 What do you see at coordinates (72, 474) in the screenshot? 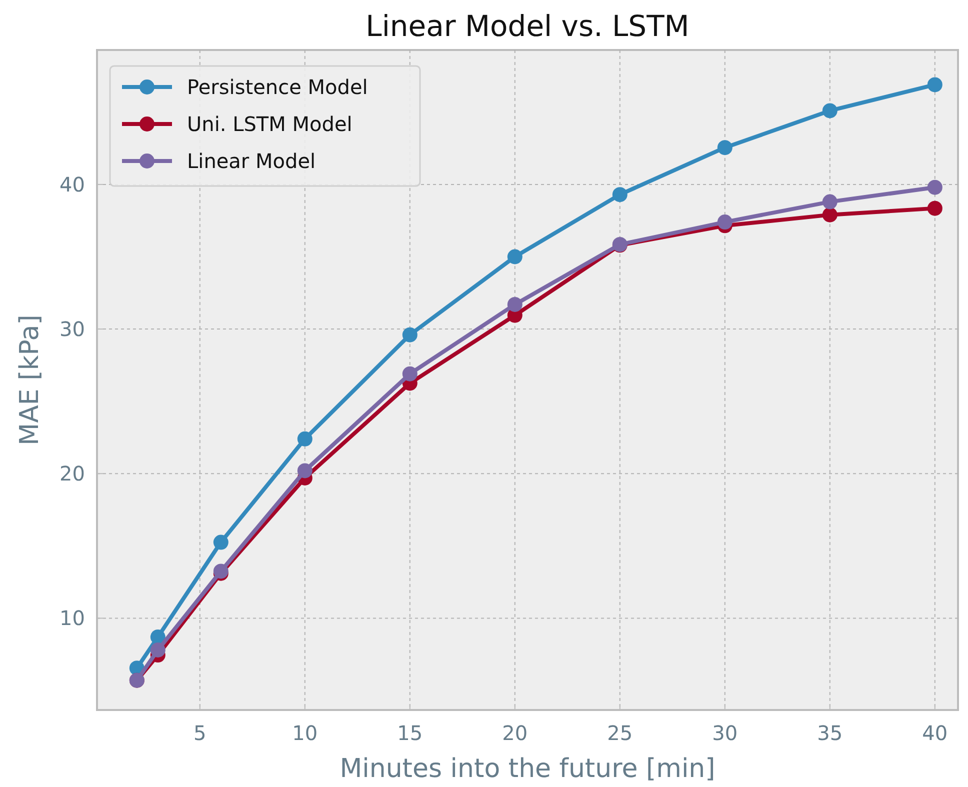
I see `y-tick-label: 20` at bounding box center [72, 474].